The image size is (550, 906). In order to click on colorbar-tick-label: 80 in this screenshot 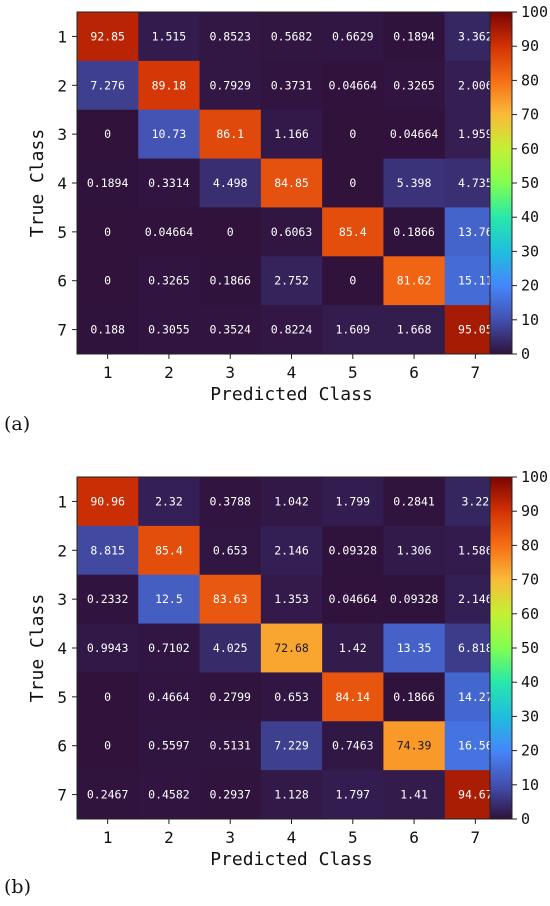, I will do `click(530, 545)`.